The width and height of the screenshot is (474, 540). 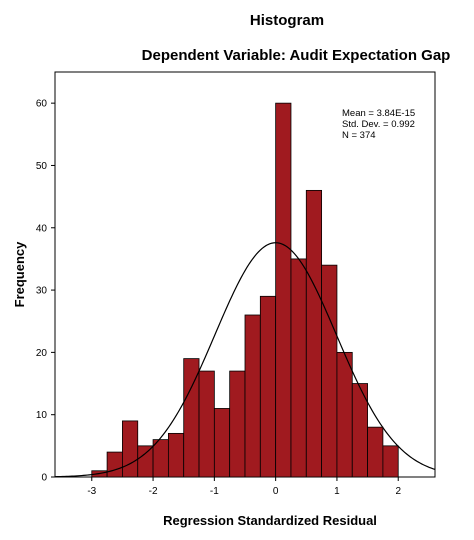 What do you see at coordinates (153, 491) in the screenshot?
I see `x-tick-label: -2` at bounding box center [153, 491].